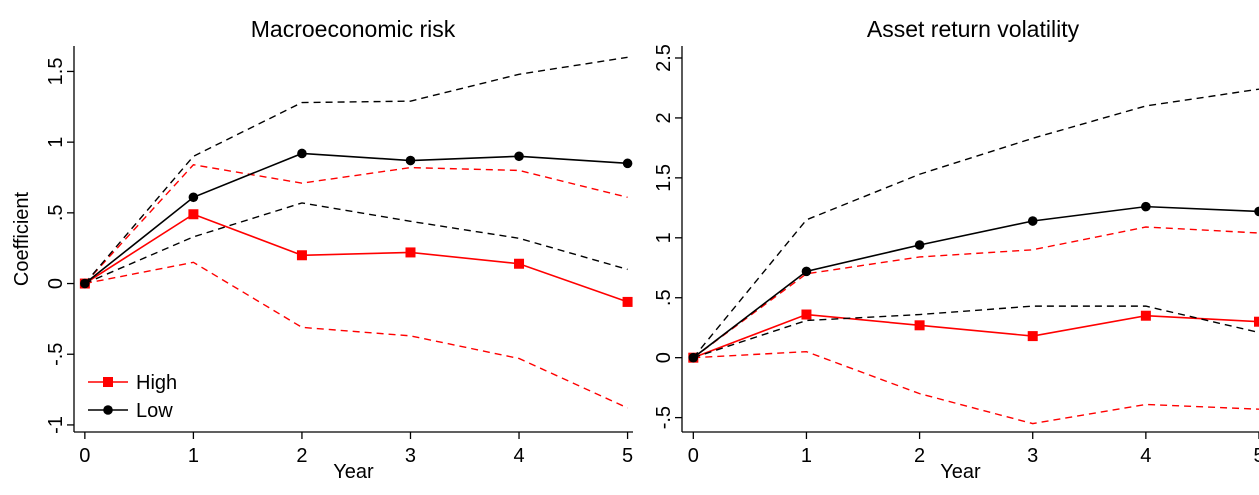  I want to click on y-tick-label: -1, so click(56, 425).